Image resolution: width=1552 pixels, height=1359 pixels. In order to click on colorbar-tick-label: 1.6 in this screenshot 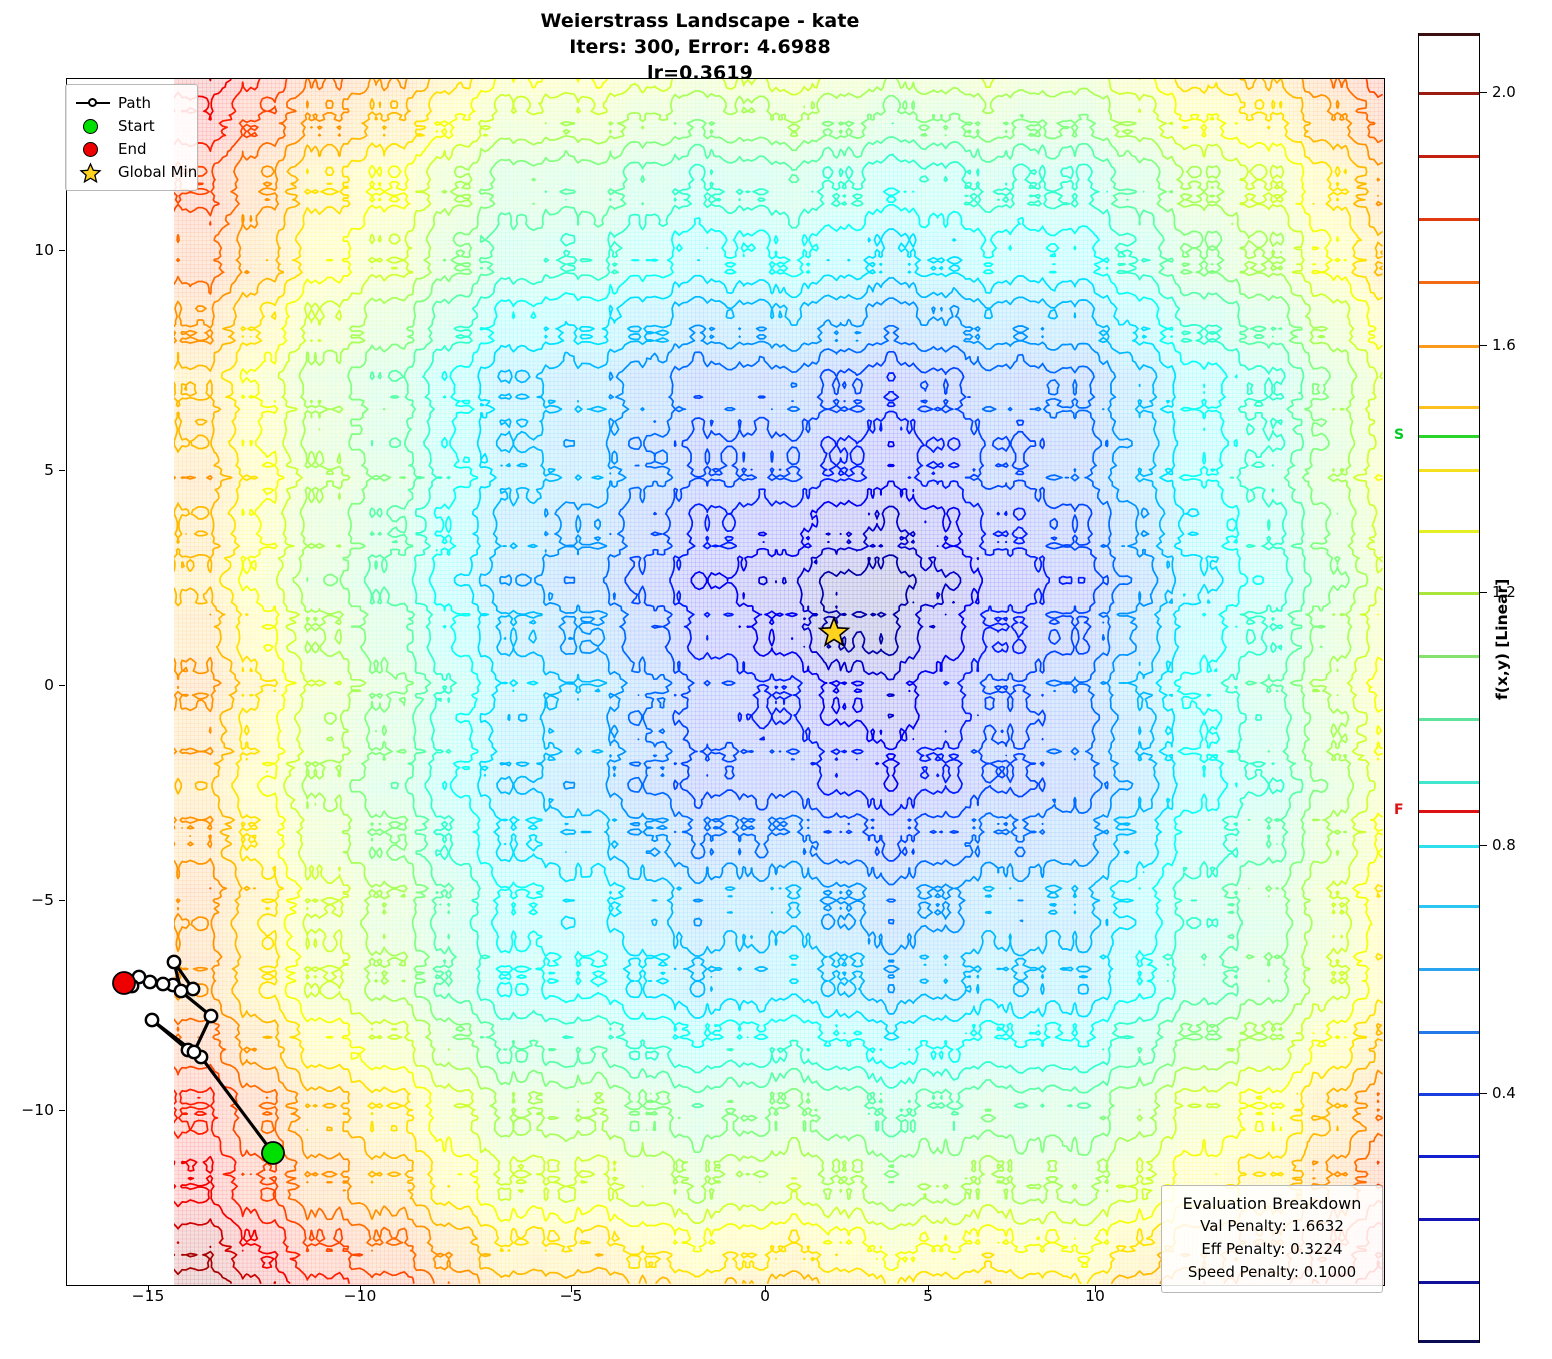, I will do `click(1504, 345)`.